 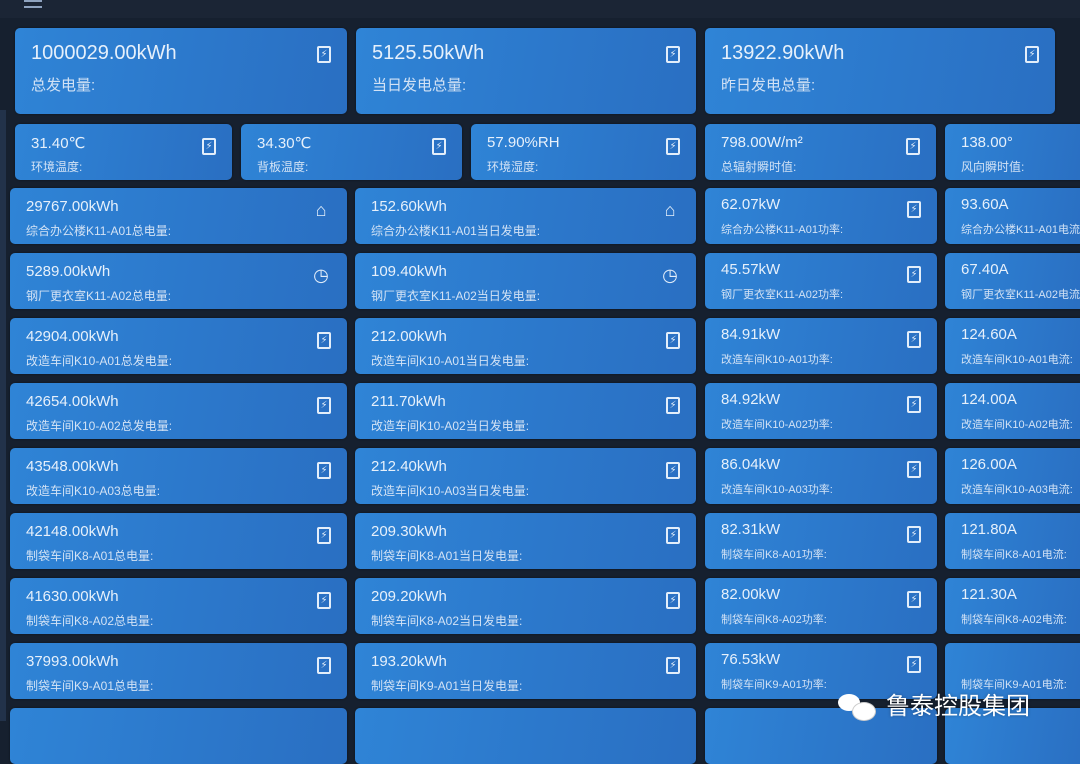 What do you see at coordinates (525, 476) in the screenshot?
I see `meter-card-daily: 212.40kWh 改造车间K10-A03当日发电量: ⚡` at bounding box center [525, 476].